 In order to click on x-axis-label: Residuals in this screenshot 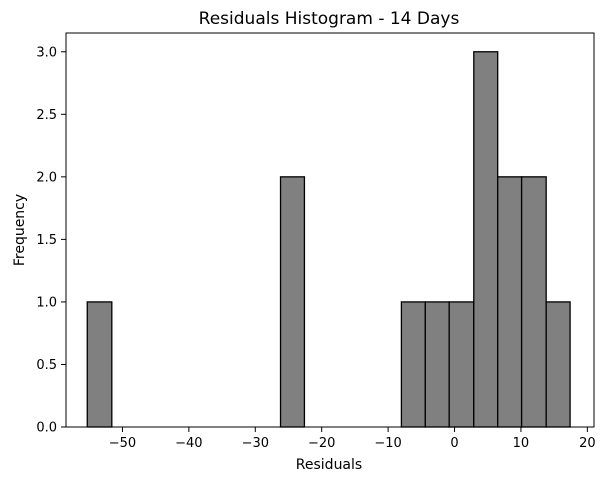, I will do `click(329, 465)`.